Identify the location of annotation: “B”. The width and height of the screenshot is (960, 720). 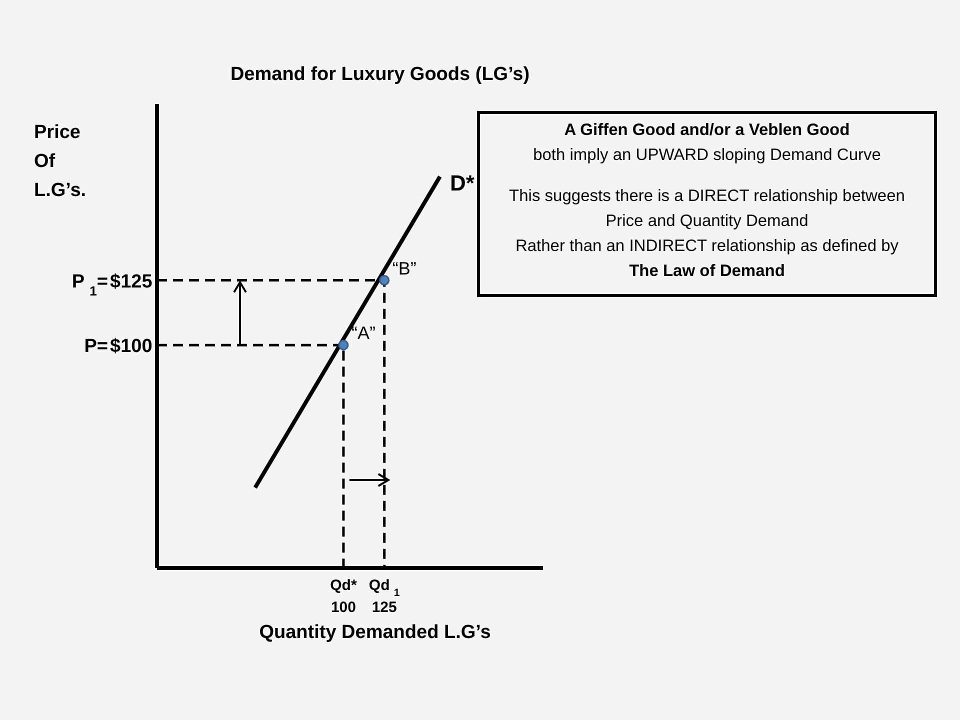
(404, 268).